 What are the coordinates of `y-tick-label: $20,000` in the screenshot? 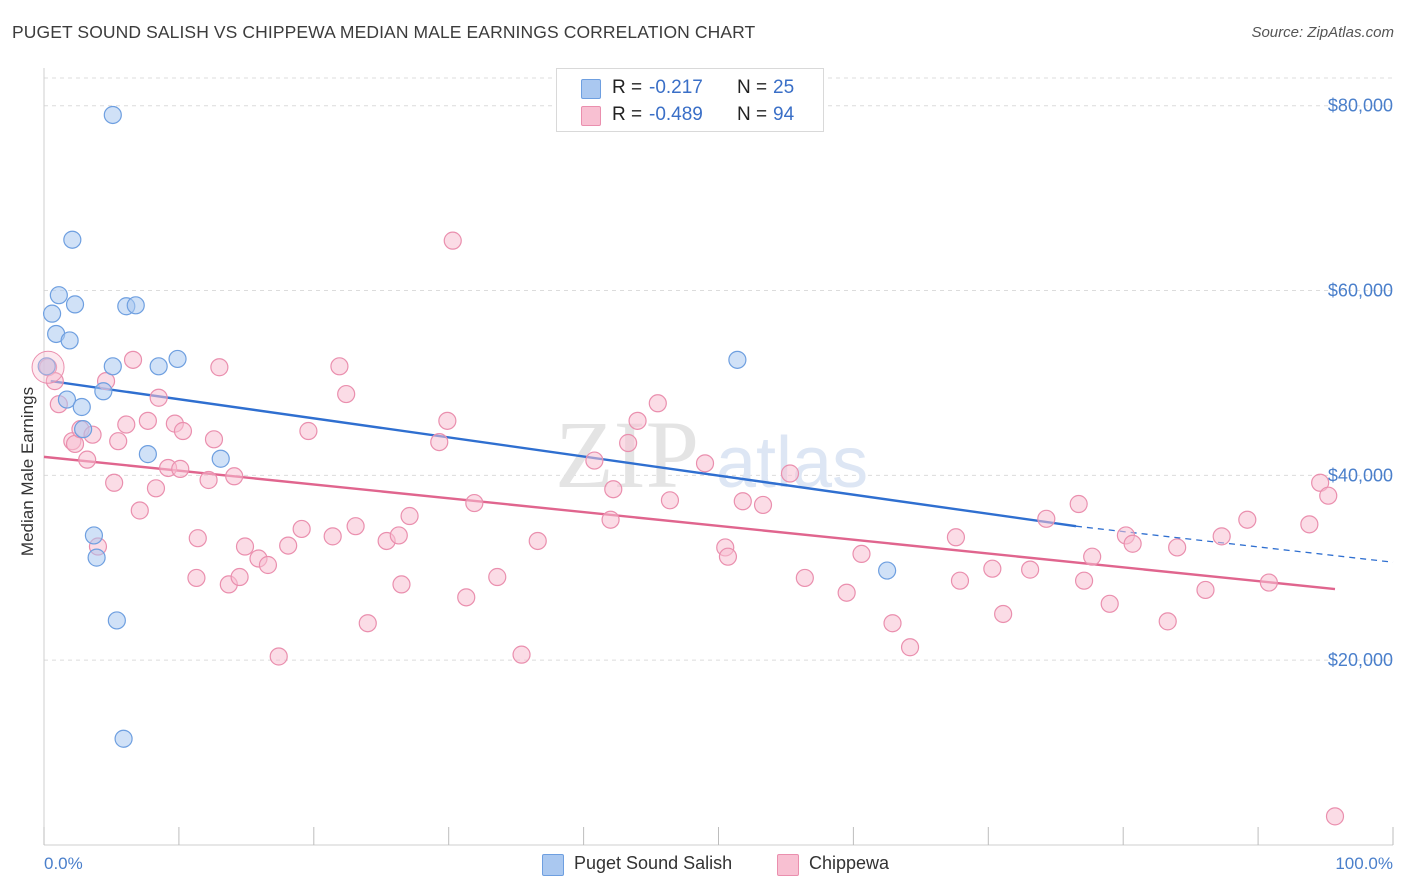 It's located at (1360, 660).